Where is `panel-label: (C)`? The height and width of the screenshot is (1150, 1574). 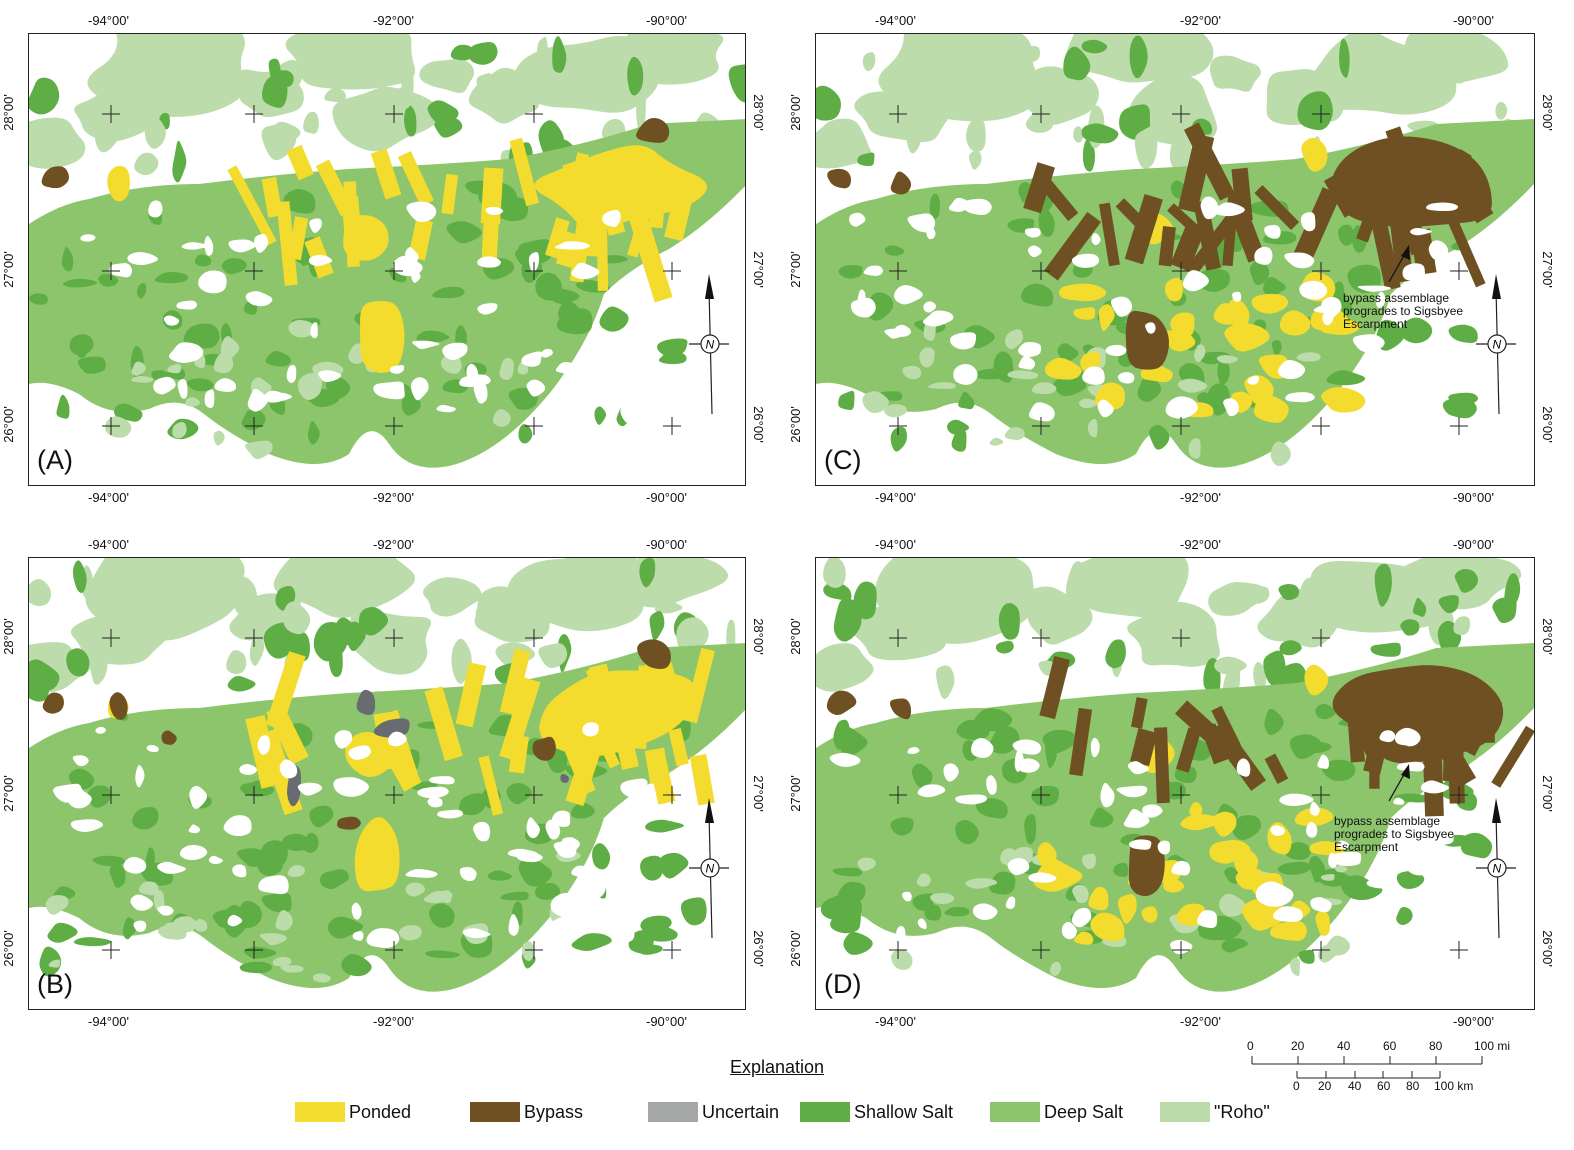 panel-label: (C) is located at coordinates (843, 460).